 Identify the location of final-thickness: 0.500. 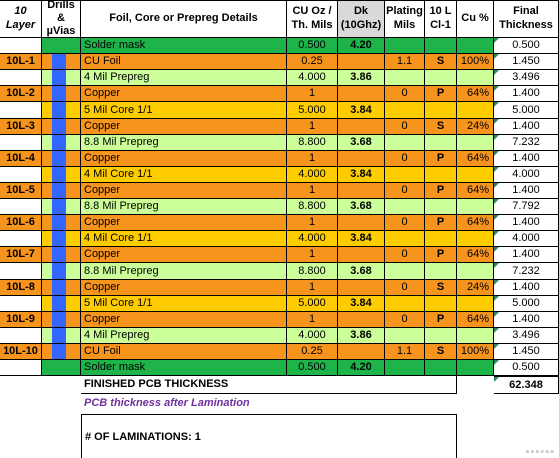
(526, 46).